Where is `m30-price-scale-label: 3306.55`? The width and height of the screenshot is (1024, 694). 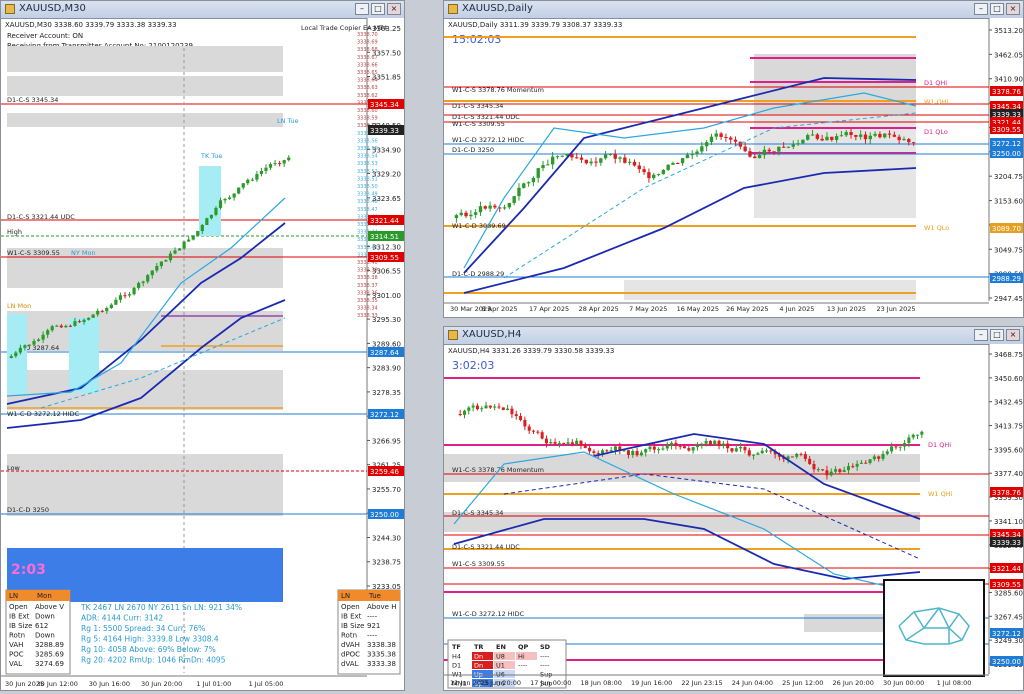
m30-price-scale-label: 3306.55 is located at coordinates (386, 272).